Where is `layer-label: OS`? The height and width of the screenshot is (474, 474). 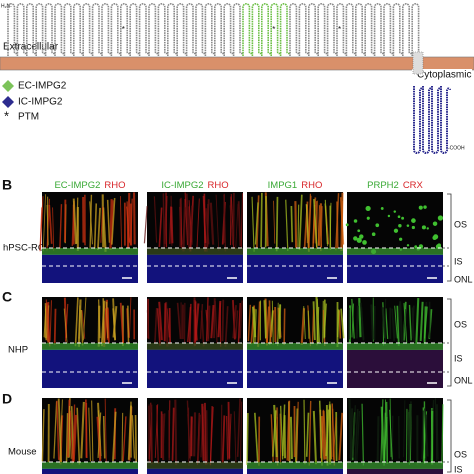 layer-label: OS is located at coordinates (460, 324).